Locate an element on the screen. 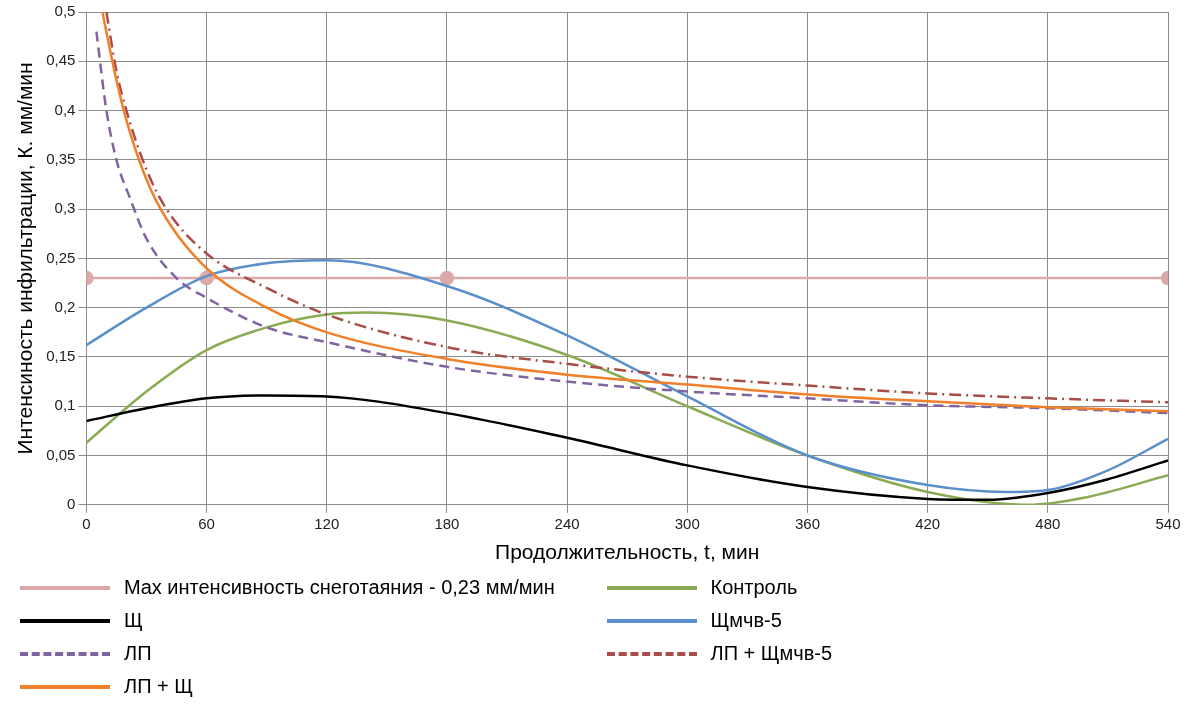 The height and width of the screenshot is (722, 1193). y-tick-label: 0 is located at coordinates (71, 503).